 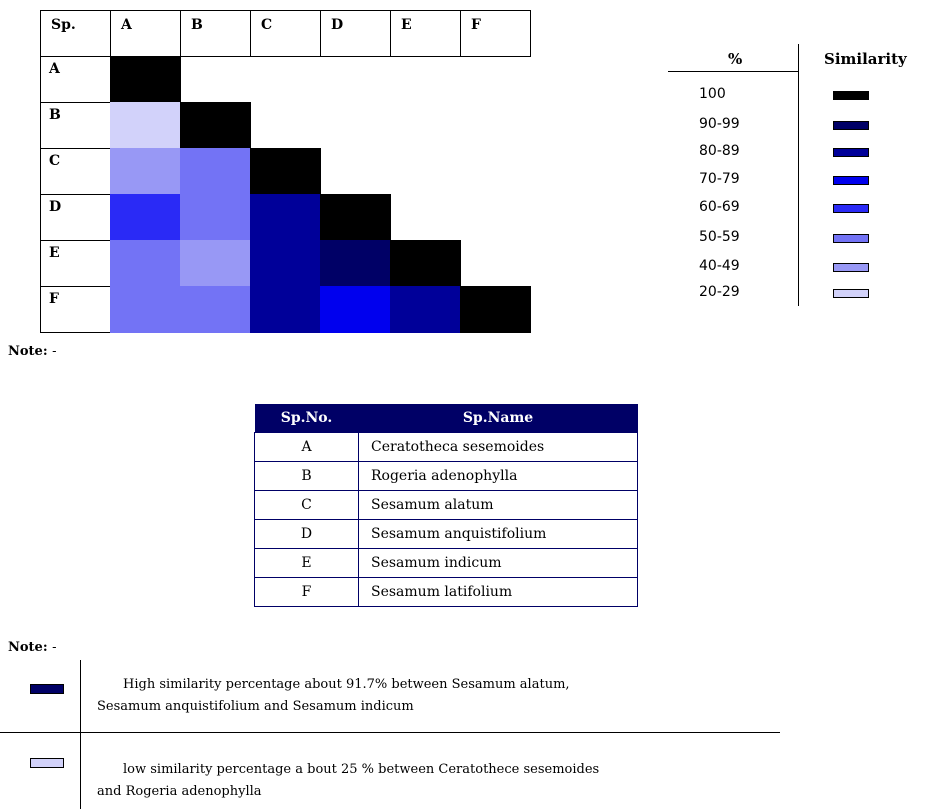 I want to click on species-code: E, so click(x=306, y=563).